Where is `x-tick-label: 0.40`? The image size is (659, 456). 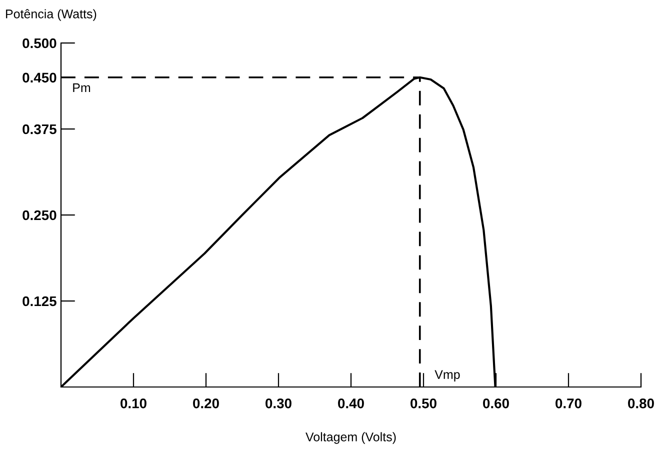
x-tick-label: 0.40 is located at coordinates (351, 403).